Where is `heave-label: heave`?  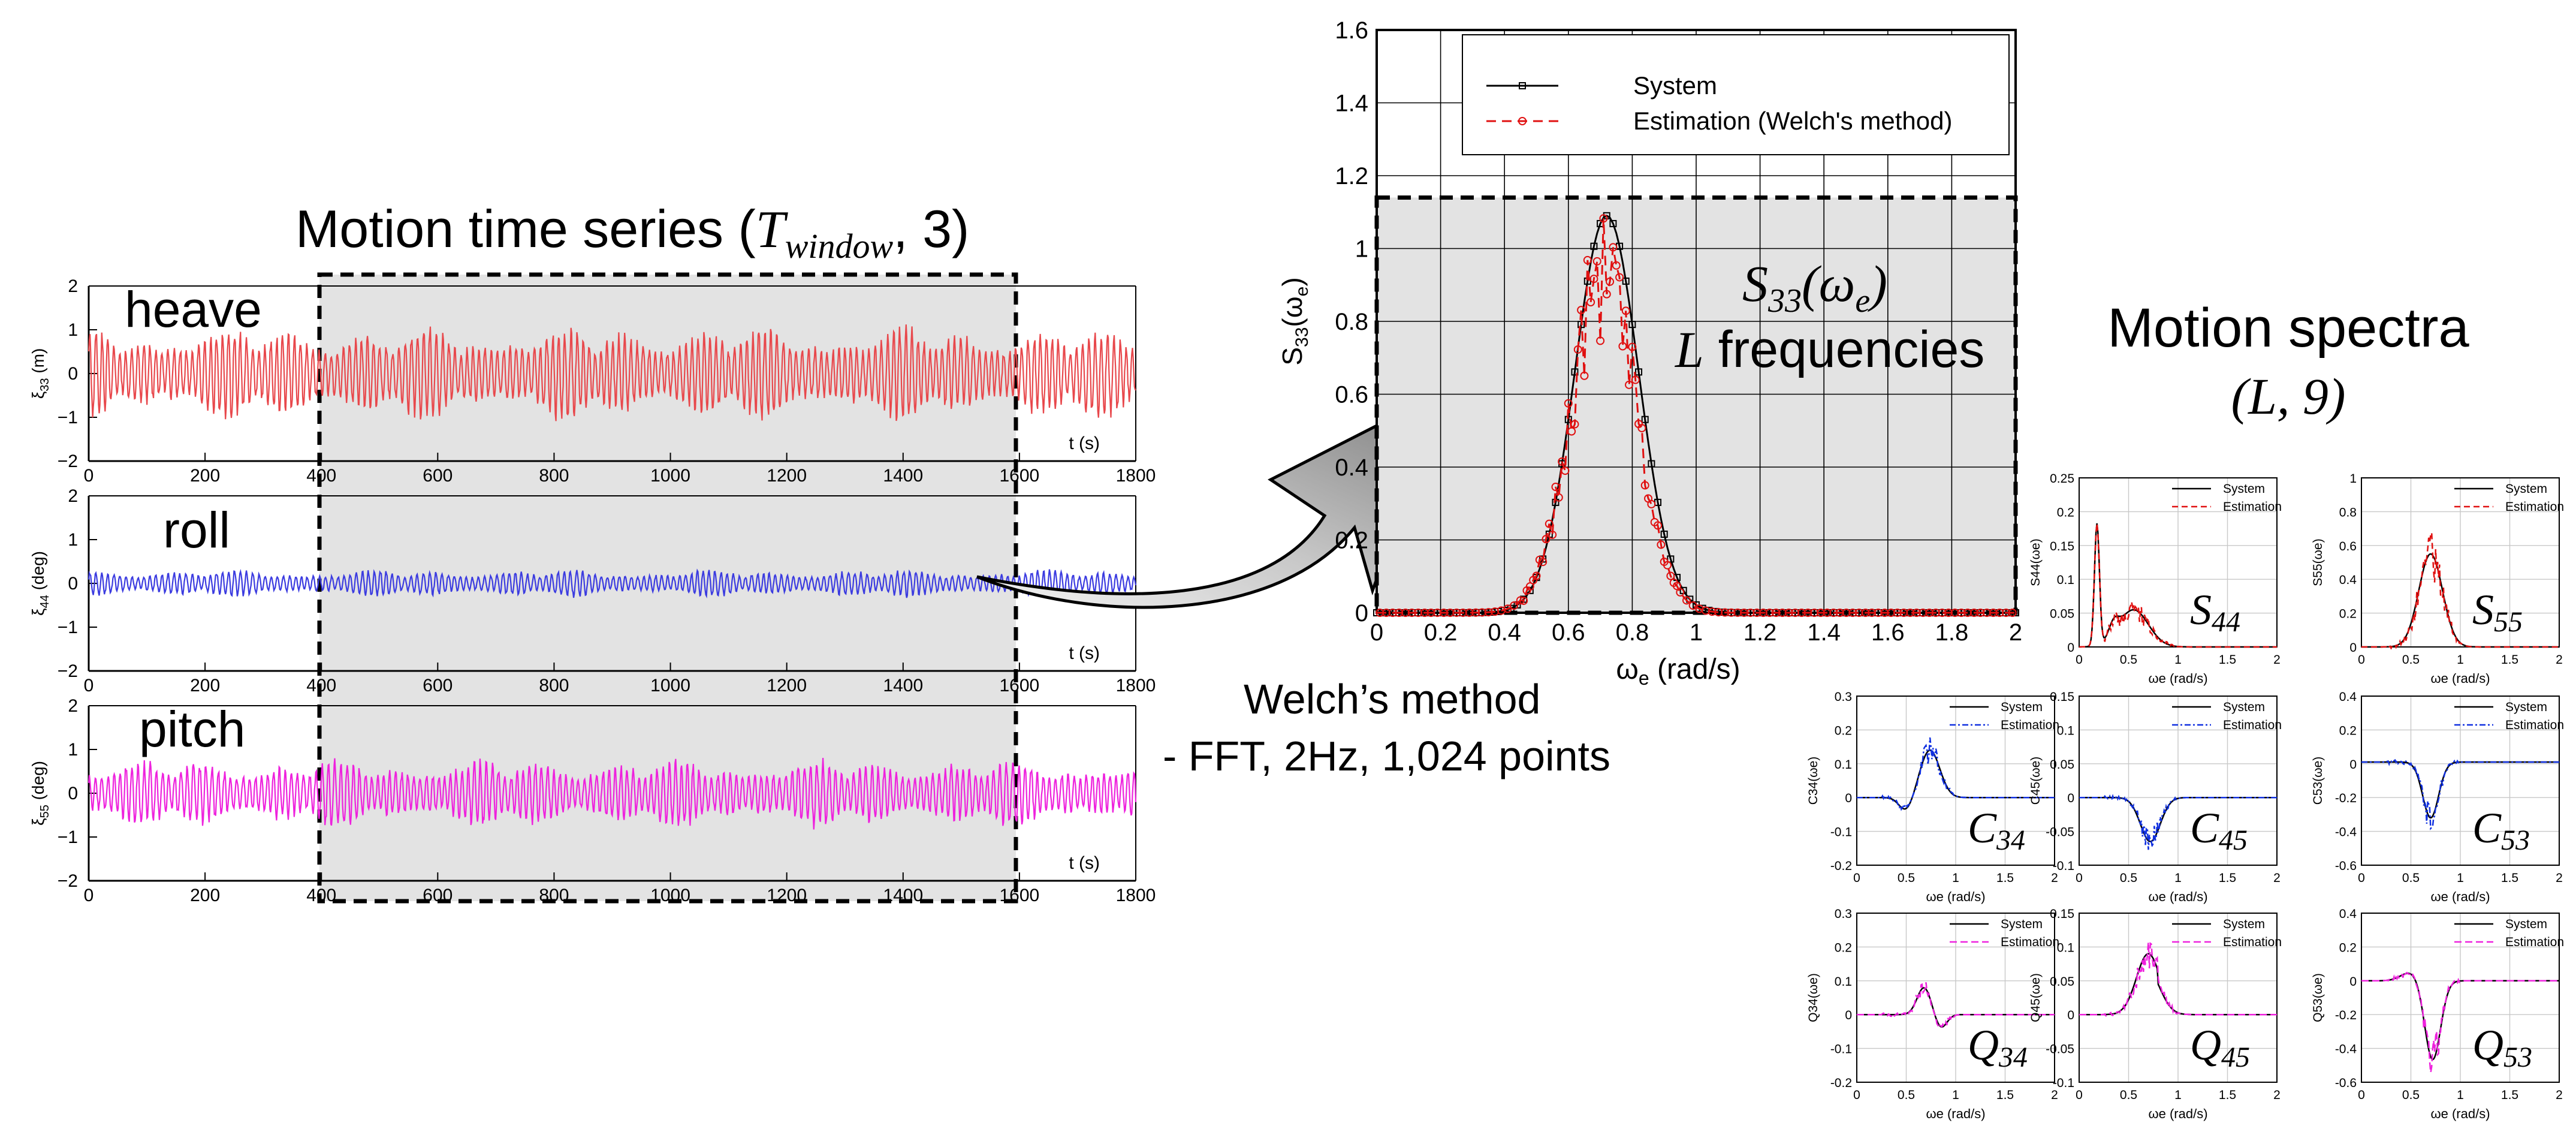
heave-label: heave is located at coordinates (194, 309).